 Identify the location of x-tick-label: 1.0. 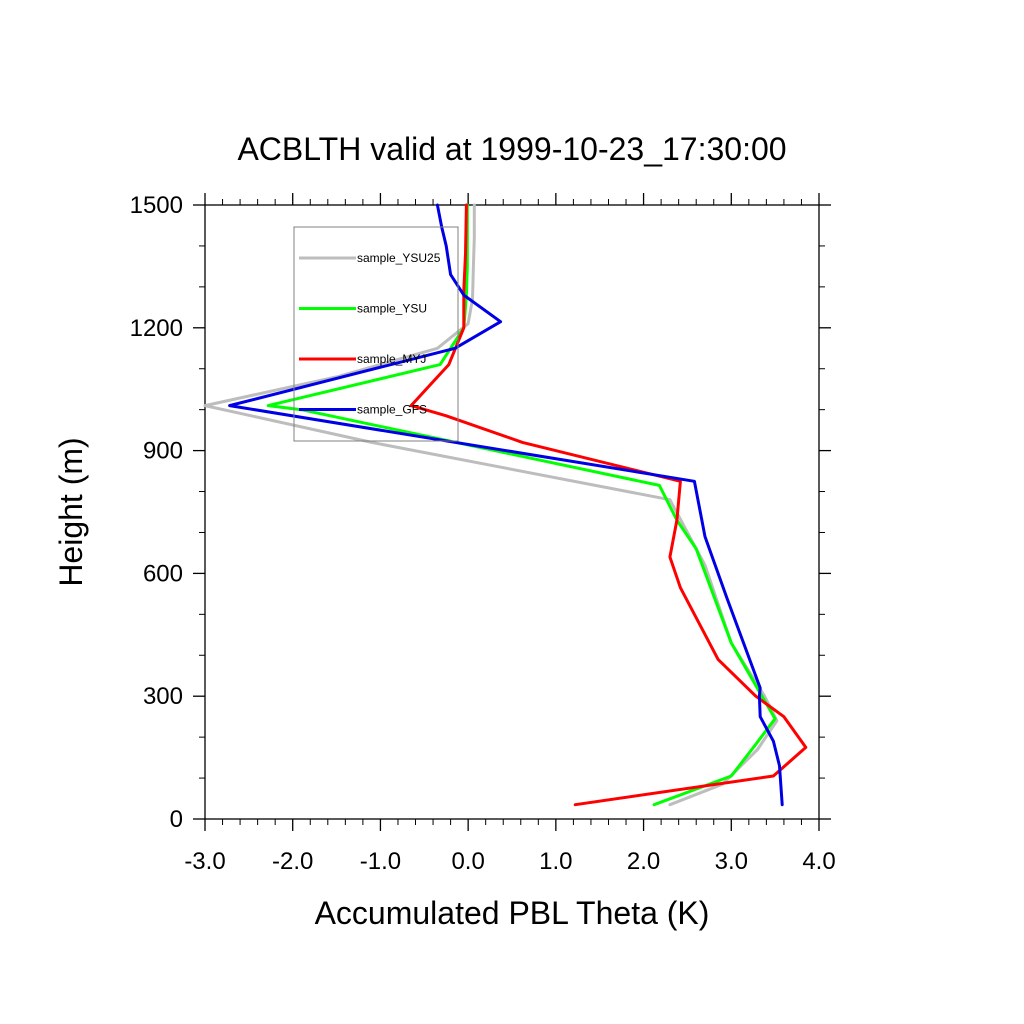
(555, 861).